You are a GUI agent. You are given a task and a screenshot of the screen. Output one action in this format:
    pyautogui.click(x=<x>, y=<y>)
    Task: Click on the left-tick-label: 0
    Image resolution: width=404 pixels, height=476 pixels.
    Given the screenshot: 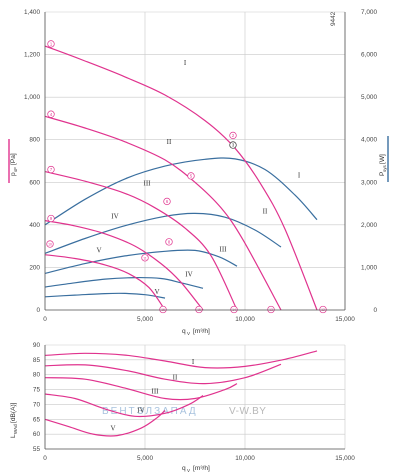 What is the action you would take?
    pyautogui.click(x=38, y=310)
    